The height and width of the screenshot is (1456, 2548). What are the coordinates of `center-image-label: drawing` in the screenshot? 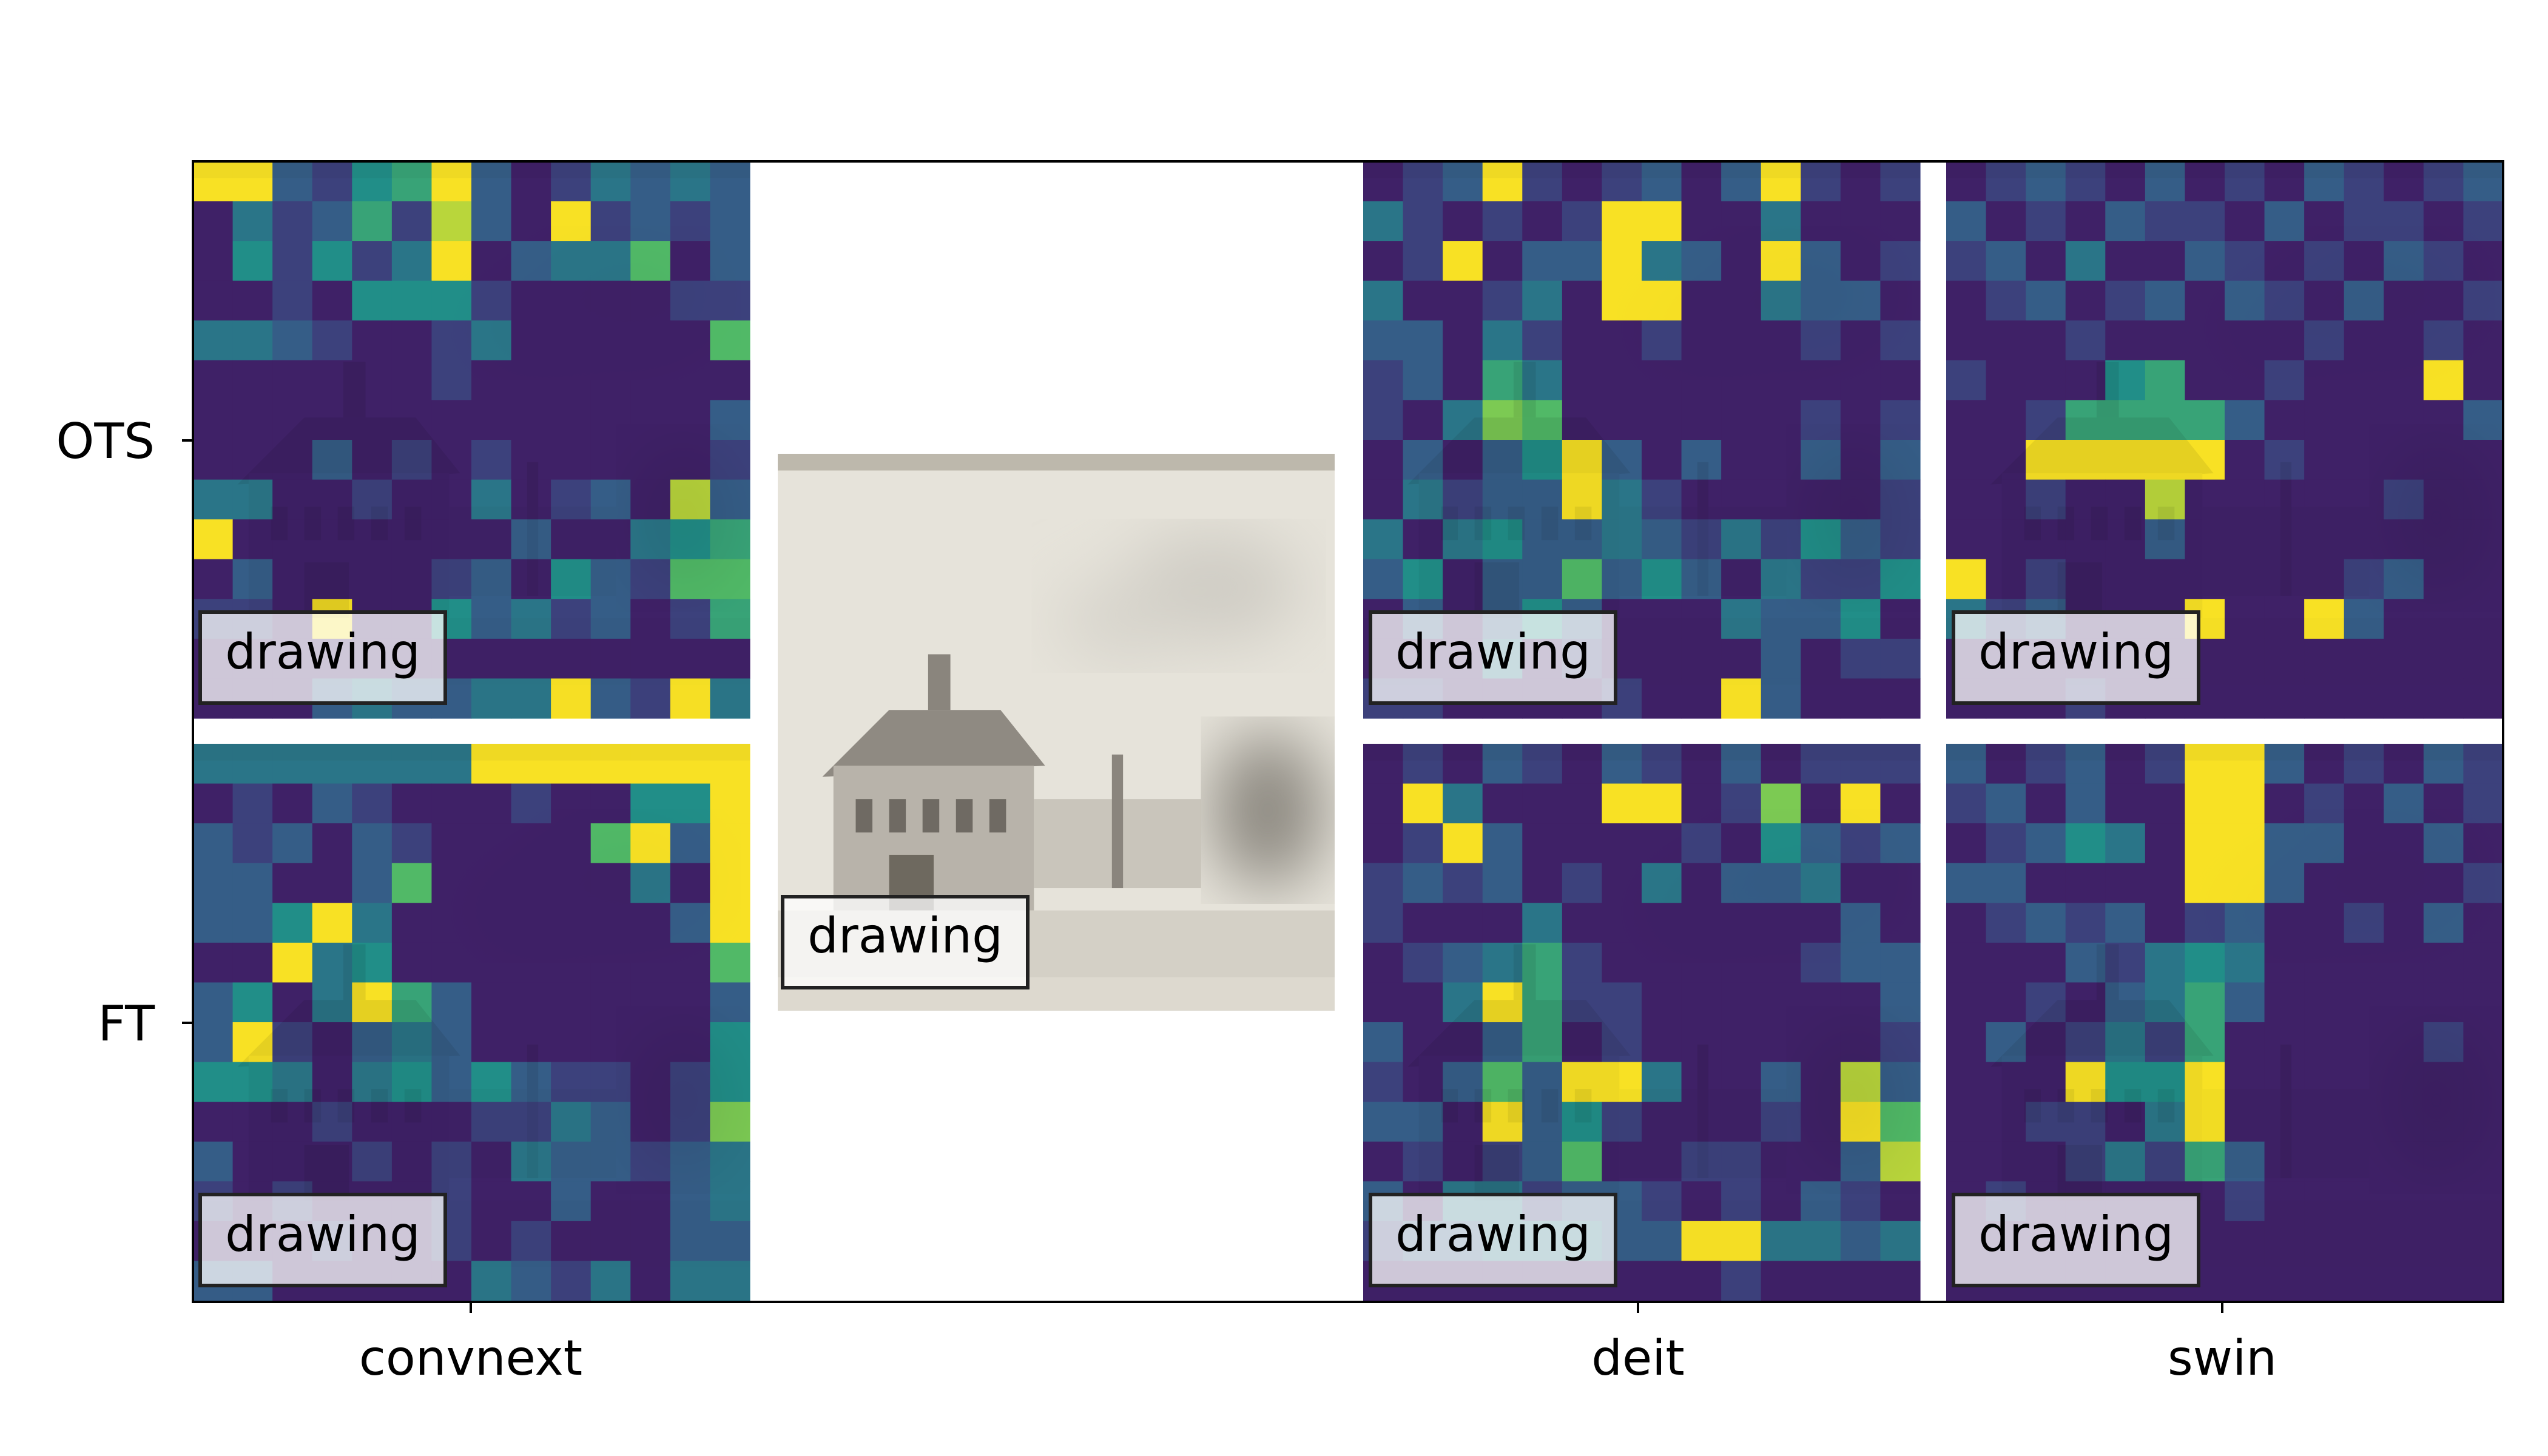 It's located at (905, 936).